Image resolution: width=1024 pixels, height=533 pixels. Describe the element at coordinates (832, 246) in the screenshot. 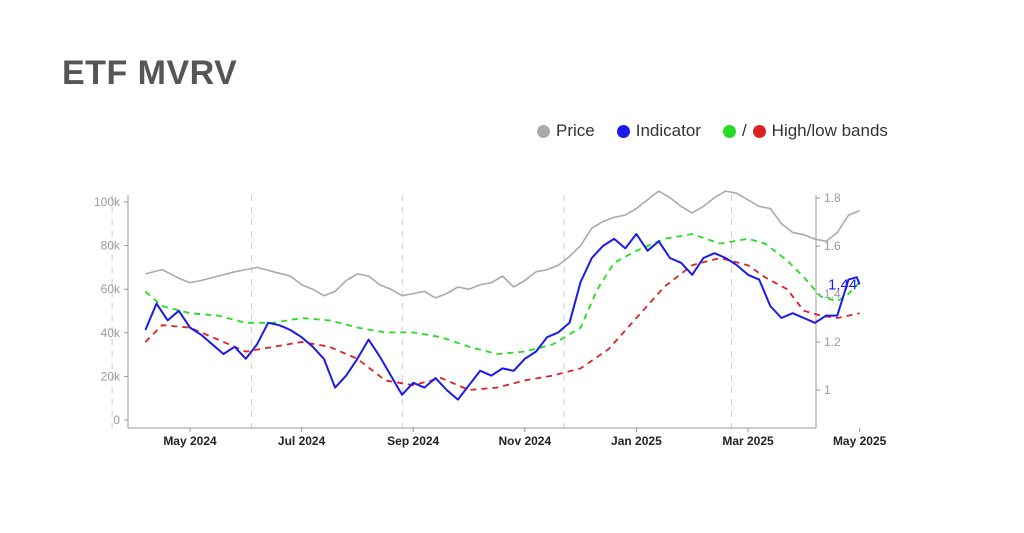

I see `right-tick-label: 1.6` at that location.